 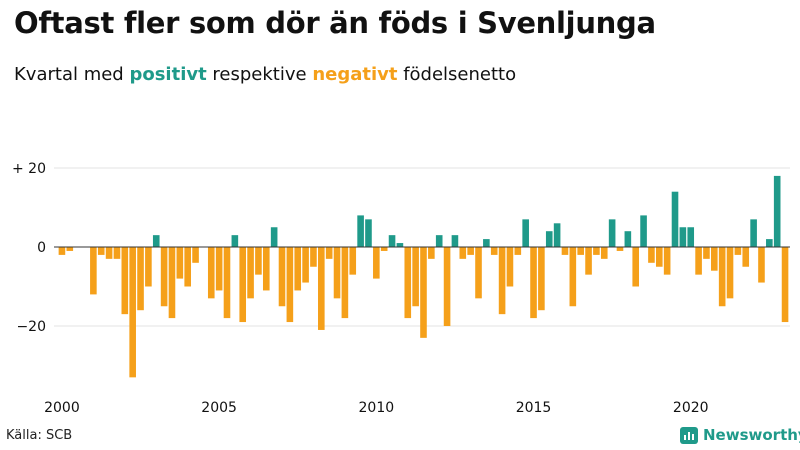 What do you see at coordinates (423, 292) in the screenshot?
I see `bar-q47` at bounding box center [423, 292].